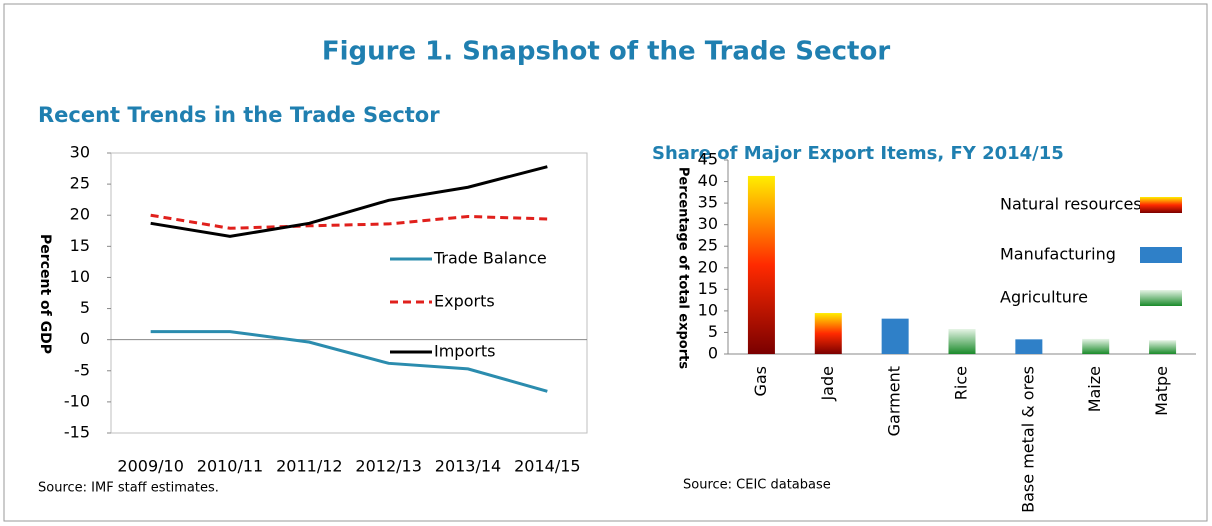 This screenshot has width=1212, height=526. I want to click on source-note: Source: IMF staff estimates., so click(128, 488).